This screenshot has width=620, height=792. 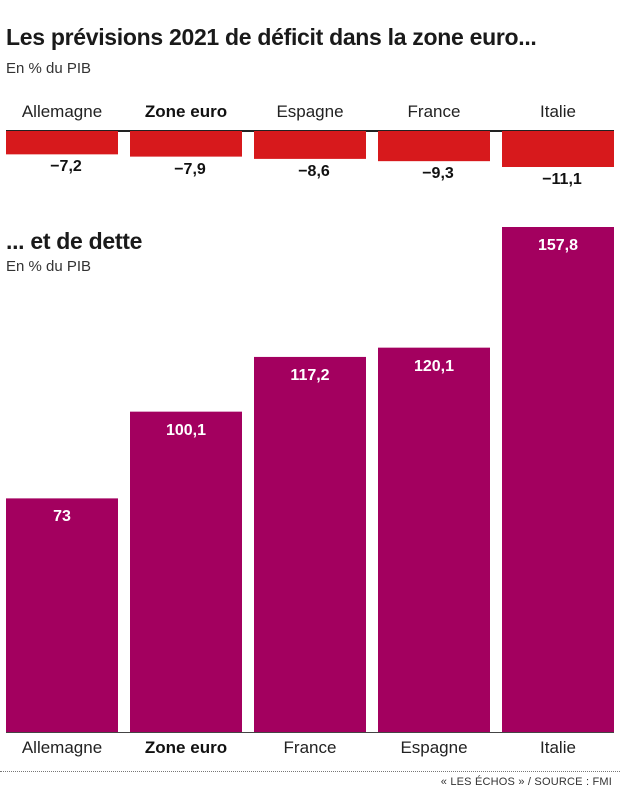 I want to click on deficit-bar-allemagne, so click(x=62, y=143).